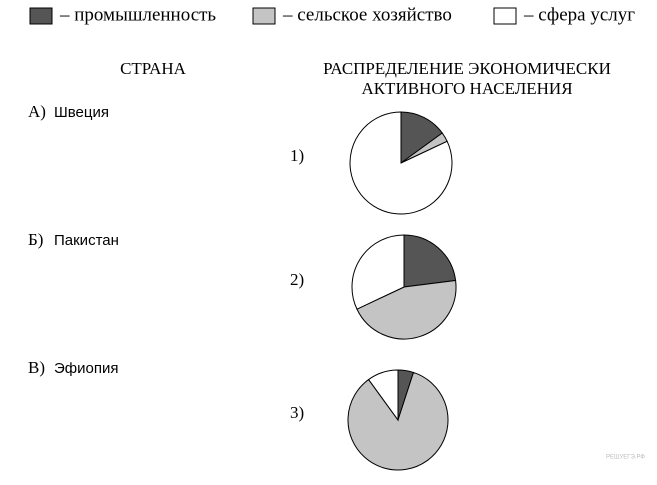 This screenshot has width=657, height=485. Describe the element at coordinates (297, 412) in the screenshot. I see `chart-label: 3)` at that location.